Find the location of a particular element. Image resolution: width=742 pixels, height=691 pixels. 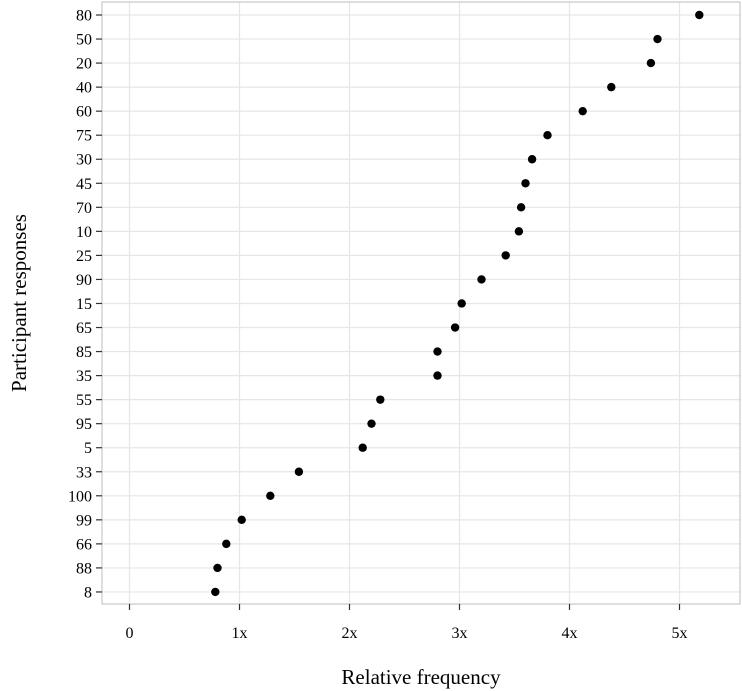

x-tick-label: 5x is located at coordinates (680, 633).